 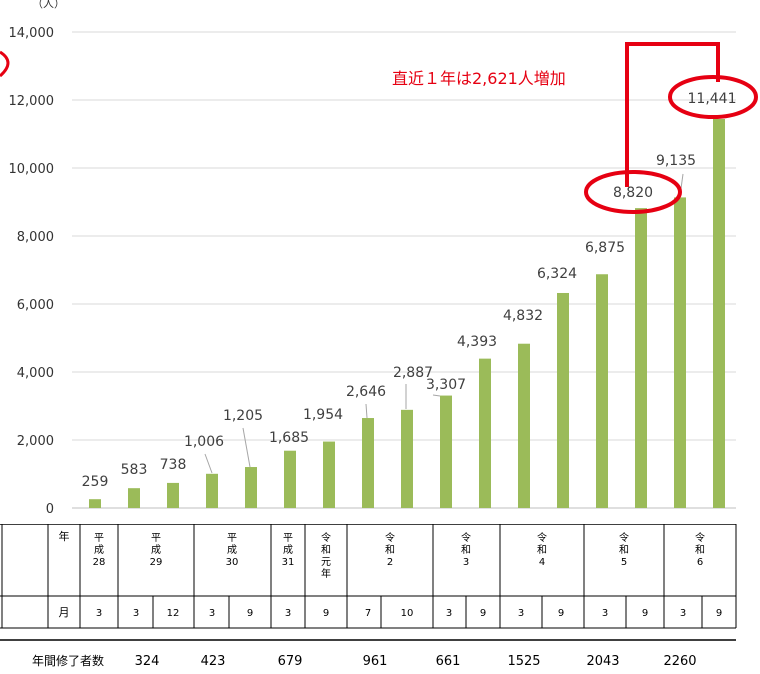 What do you see at coordinates (542, 549) in the screenshot?
I see `year-cell: 令和 4` at bounding box center [542, 549].